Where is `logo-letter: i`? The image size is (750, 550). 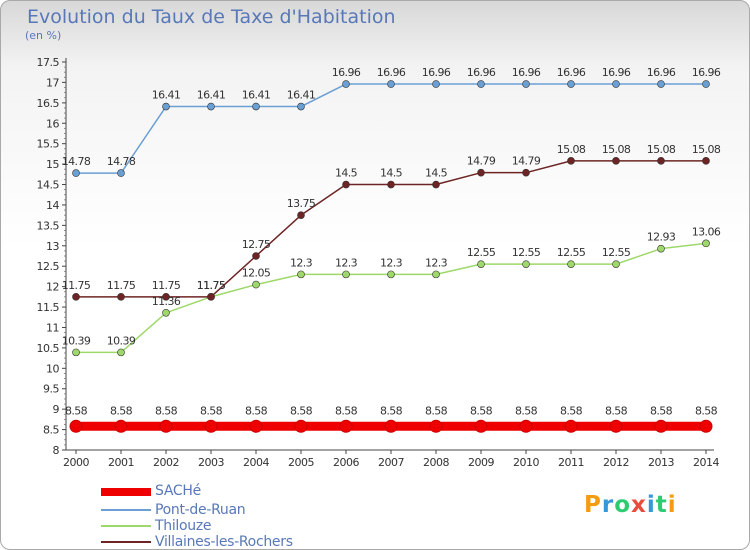 logo-letter: i is located at coordinates (672, 505).